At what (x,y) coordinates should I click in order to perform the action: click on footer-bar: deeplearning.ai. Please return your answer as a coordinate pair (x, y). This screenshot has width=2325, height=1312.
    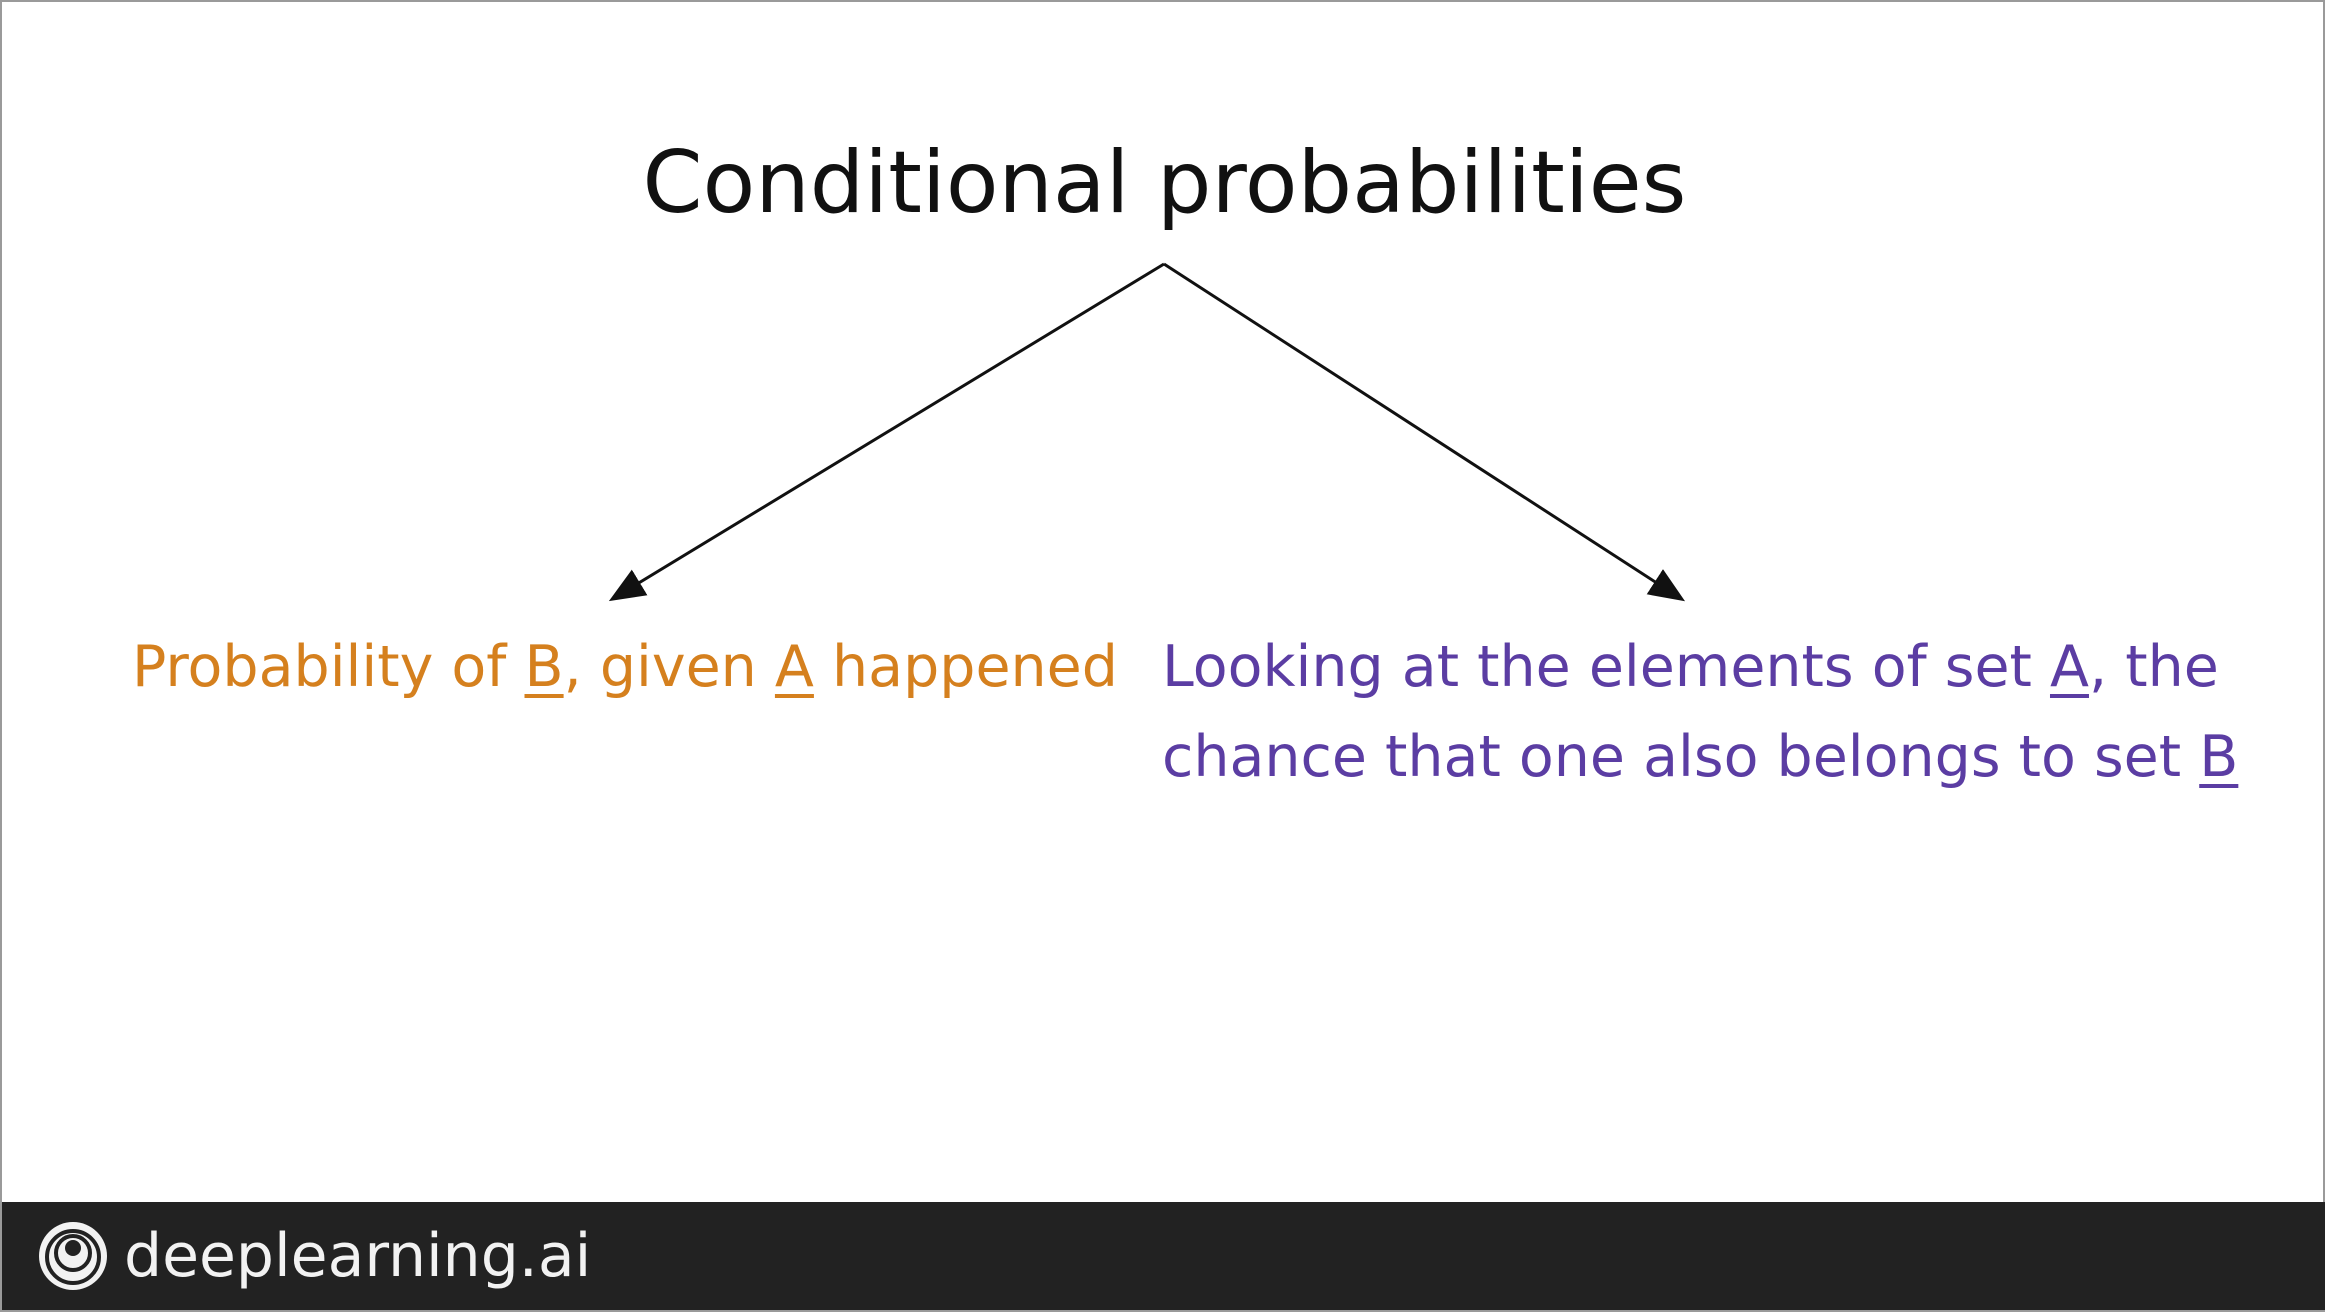
    Looking at the image, I should click on (1163, 1256).